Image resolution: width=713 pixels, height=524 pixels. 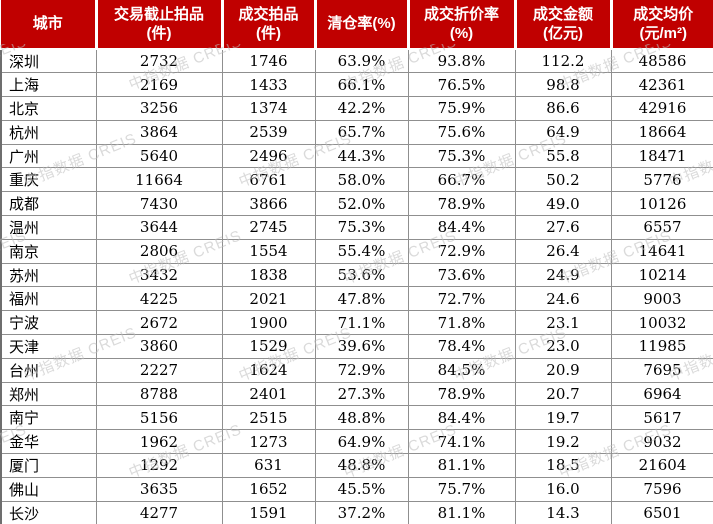 I want to click on value-cell: 78.4%, so click(x=461, y=346).